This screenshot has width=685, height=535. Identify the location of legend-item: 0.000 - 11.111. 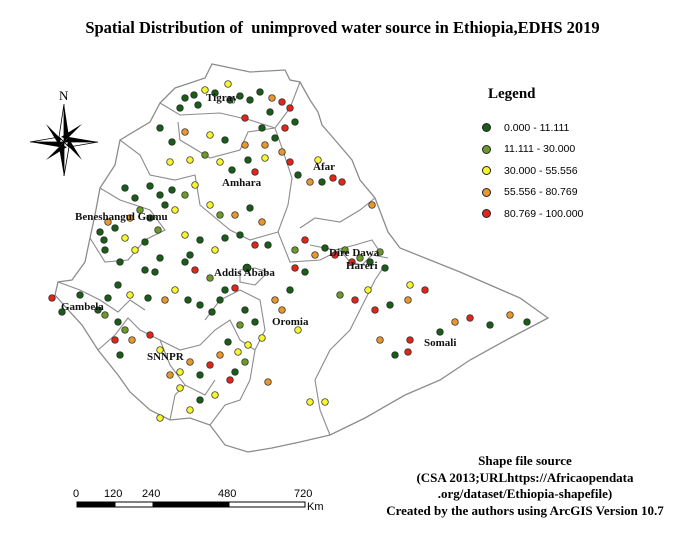
(560, 128).